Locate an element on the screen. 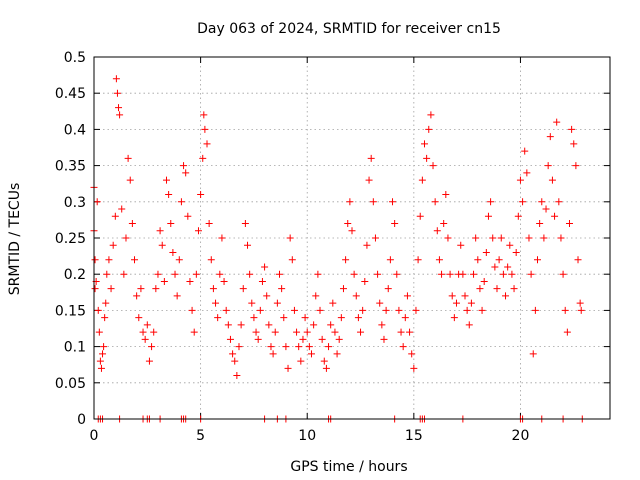 Image resolution: width=640 pixels, height=480 pixels. x-axis-label: GPS time / hours is located at coordinates (348, 467).